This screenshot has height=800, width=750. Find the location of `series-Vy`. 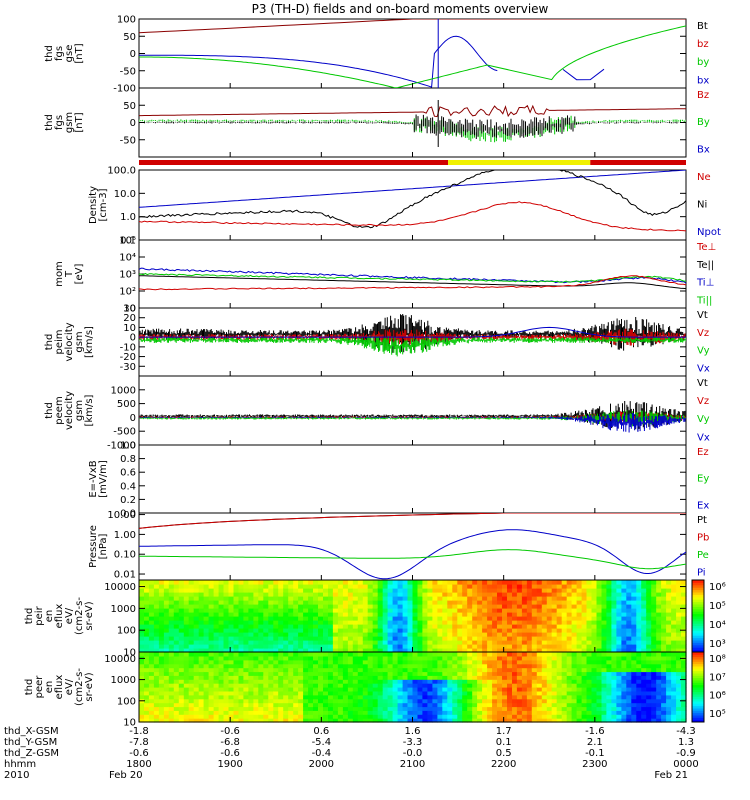

series-Vy is located at coordinates (412, 346).